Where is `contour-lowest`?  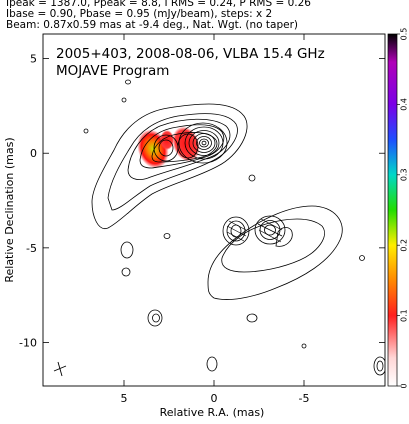
contour-lowest is located at coordinates (169, 166).